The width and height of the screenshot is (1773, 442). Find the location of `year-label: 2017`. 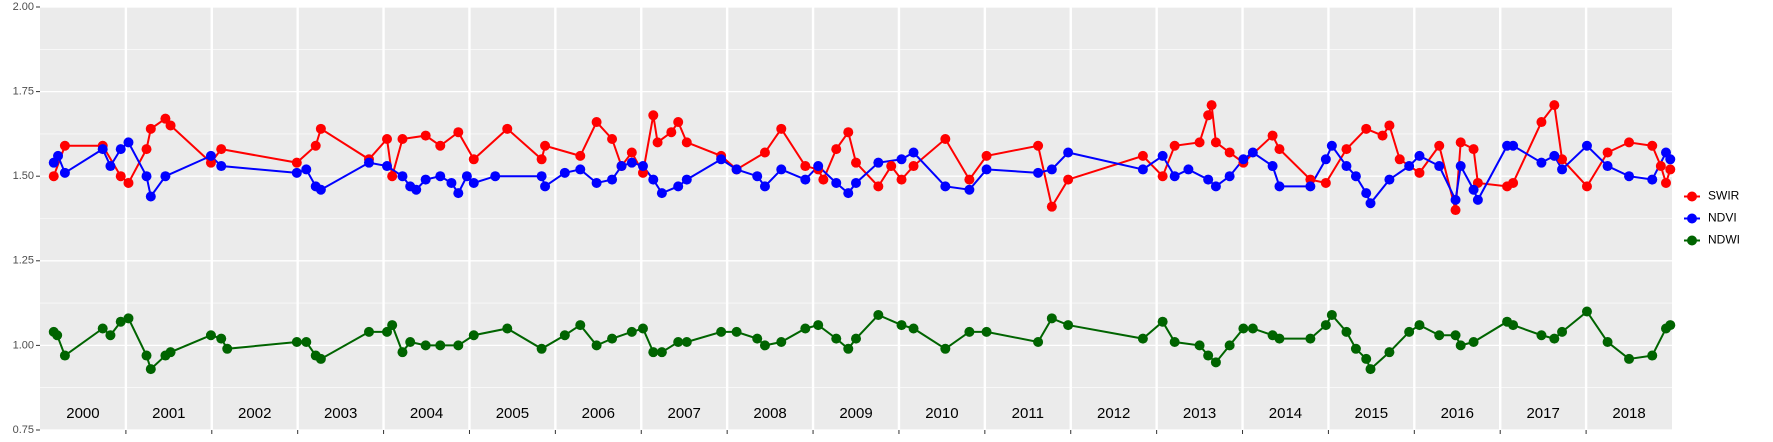

year-label: 2017 is located at coordinates (1542, 413).